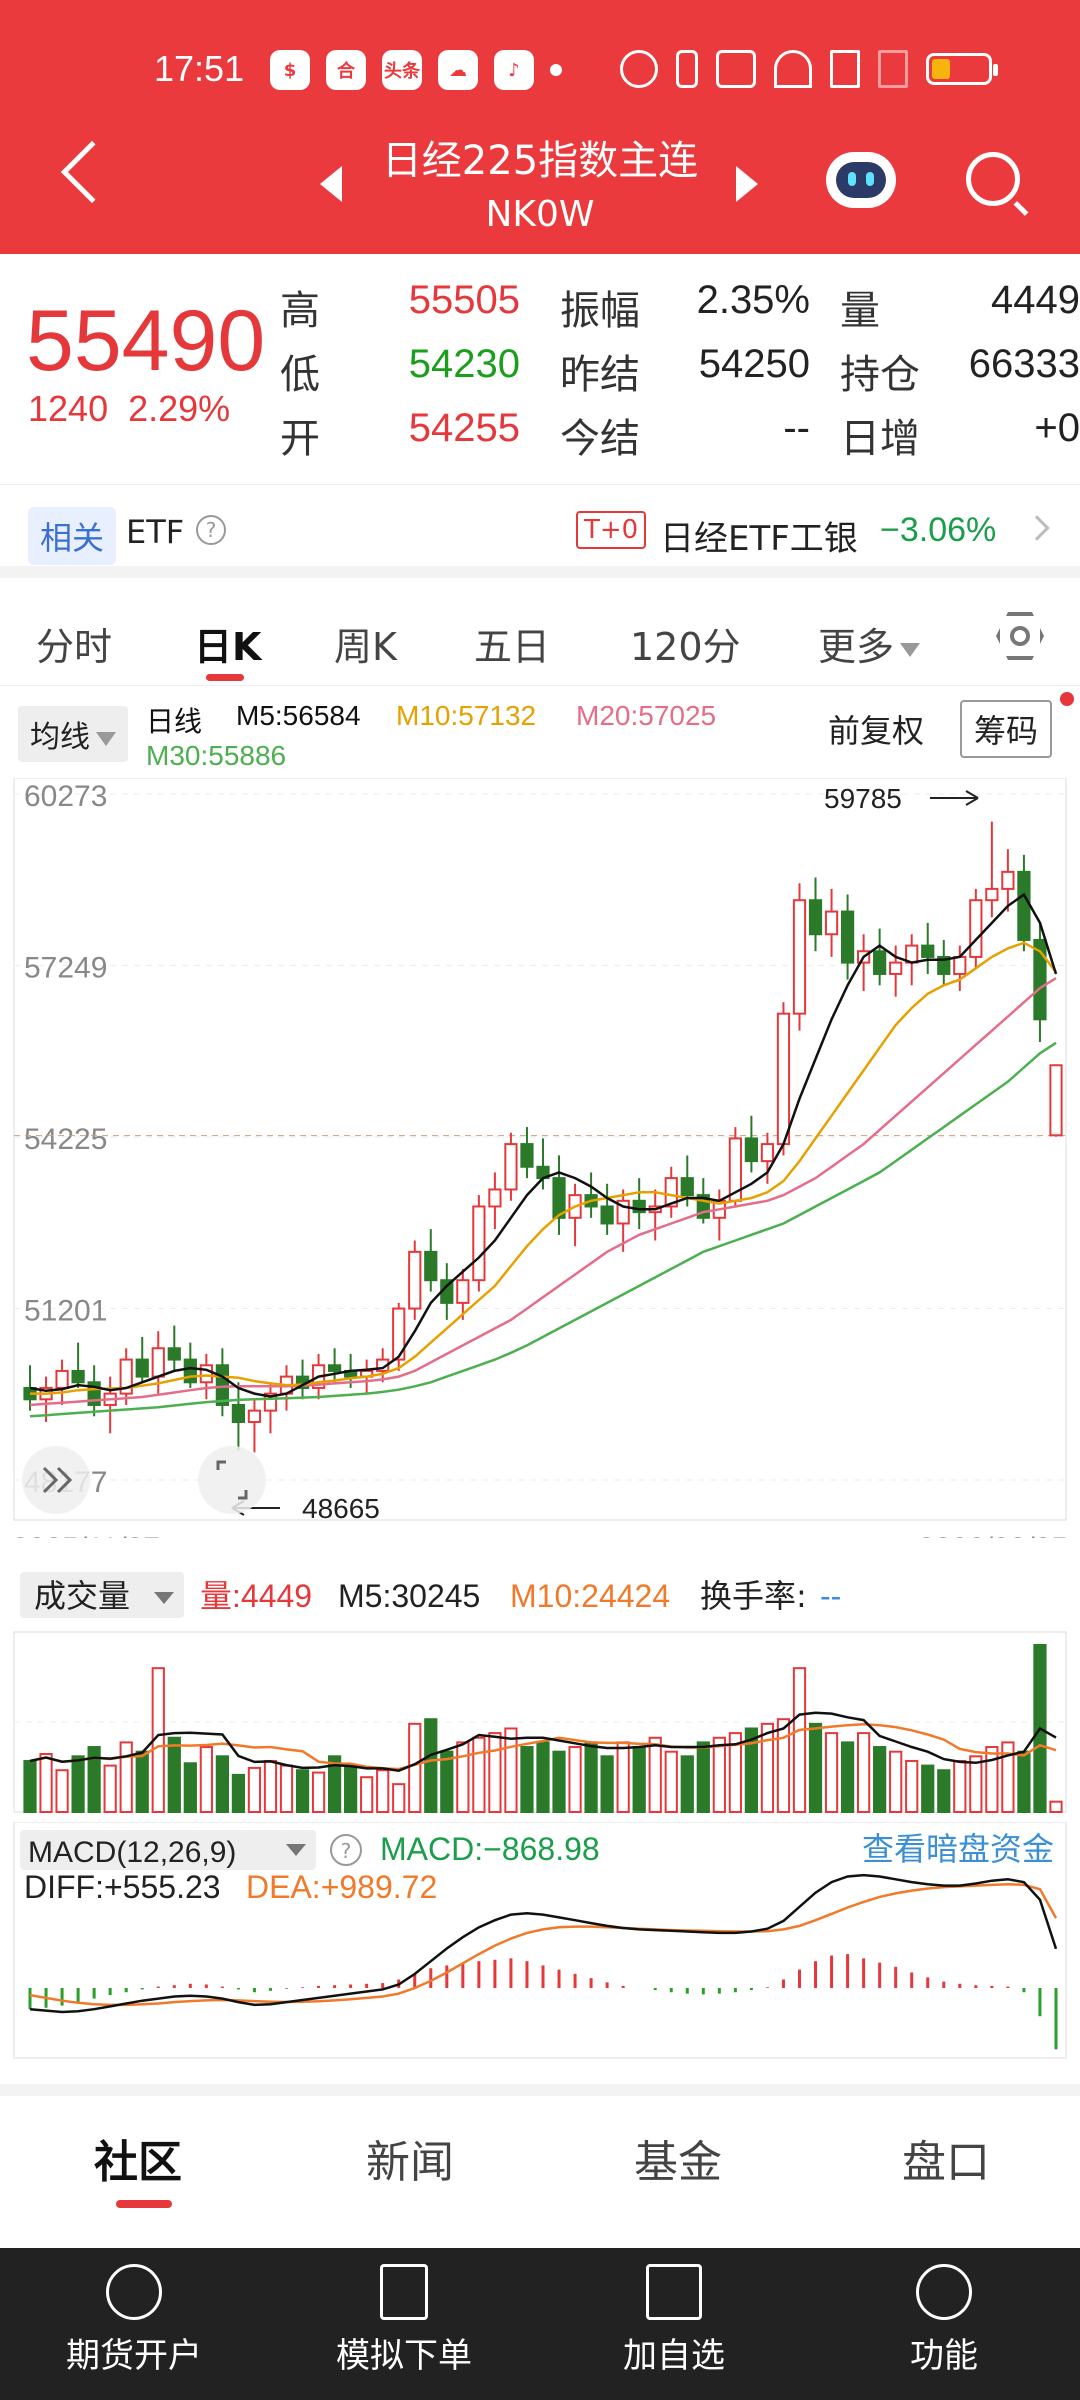 This screenshot has height=2400, width=1080. What do you see at coordinates (57, 1480) in the screenshot?
I see `double-chevron-icon` at bounding box center [57, 1480].